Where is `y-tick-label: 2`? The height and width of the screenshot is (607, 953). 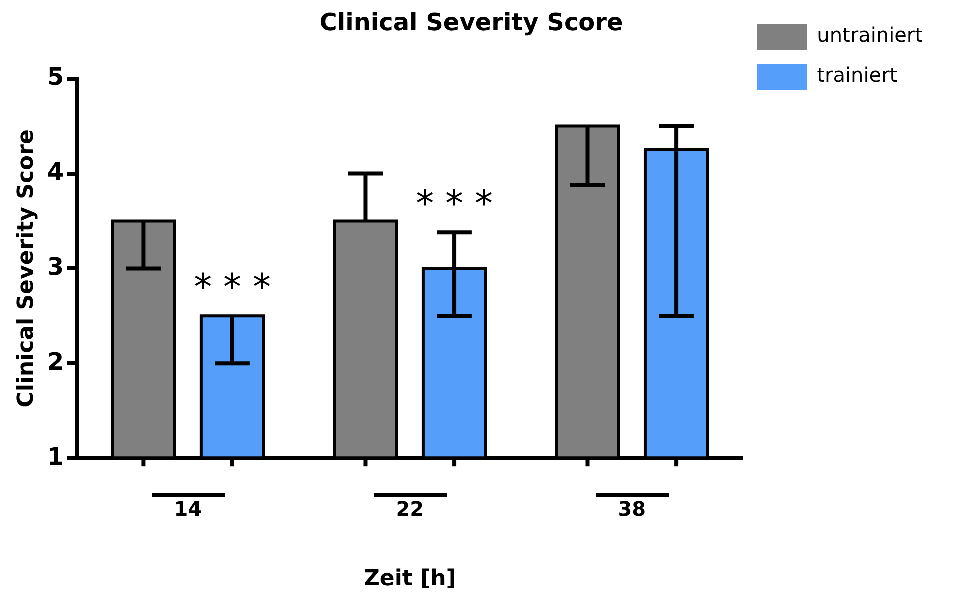
y-tick-label: 2 is located at coordinates (55, 362).